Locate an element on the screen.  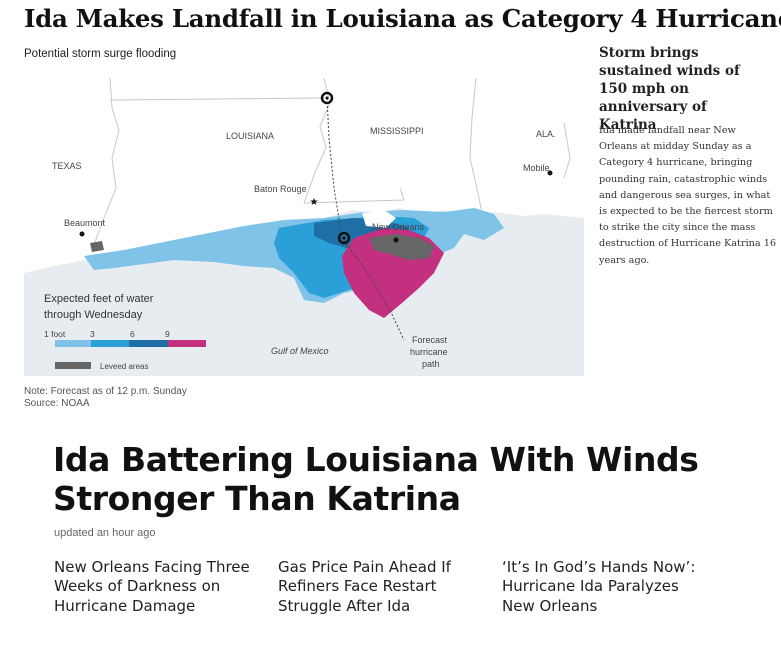
beaumont-dot is located at coordinates (82, 234).